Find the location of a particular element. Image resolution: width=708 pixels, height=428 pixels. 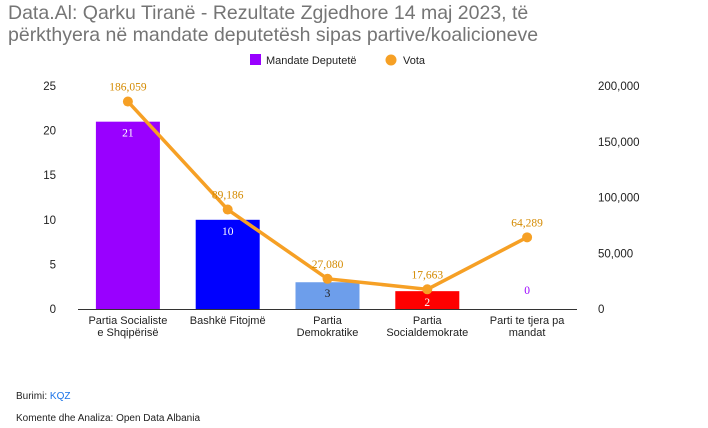

source-label: Burimi: is located at coordinates (32, 396).